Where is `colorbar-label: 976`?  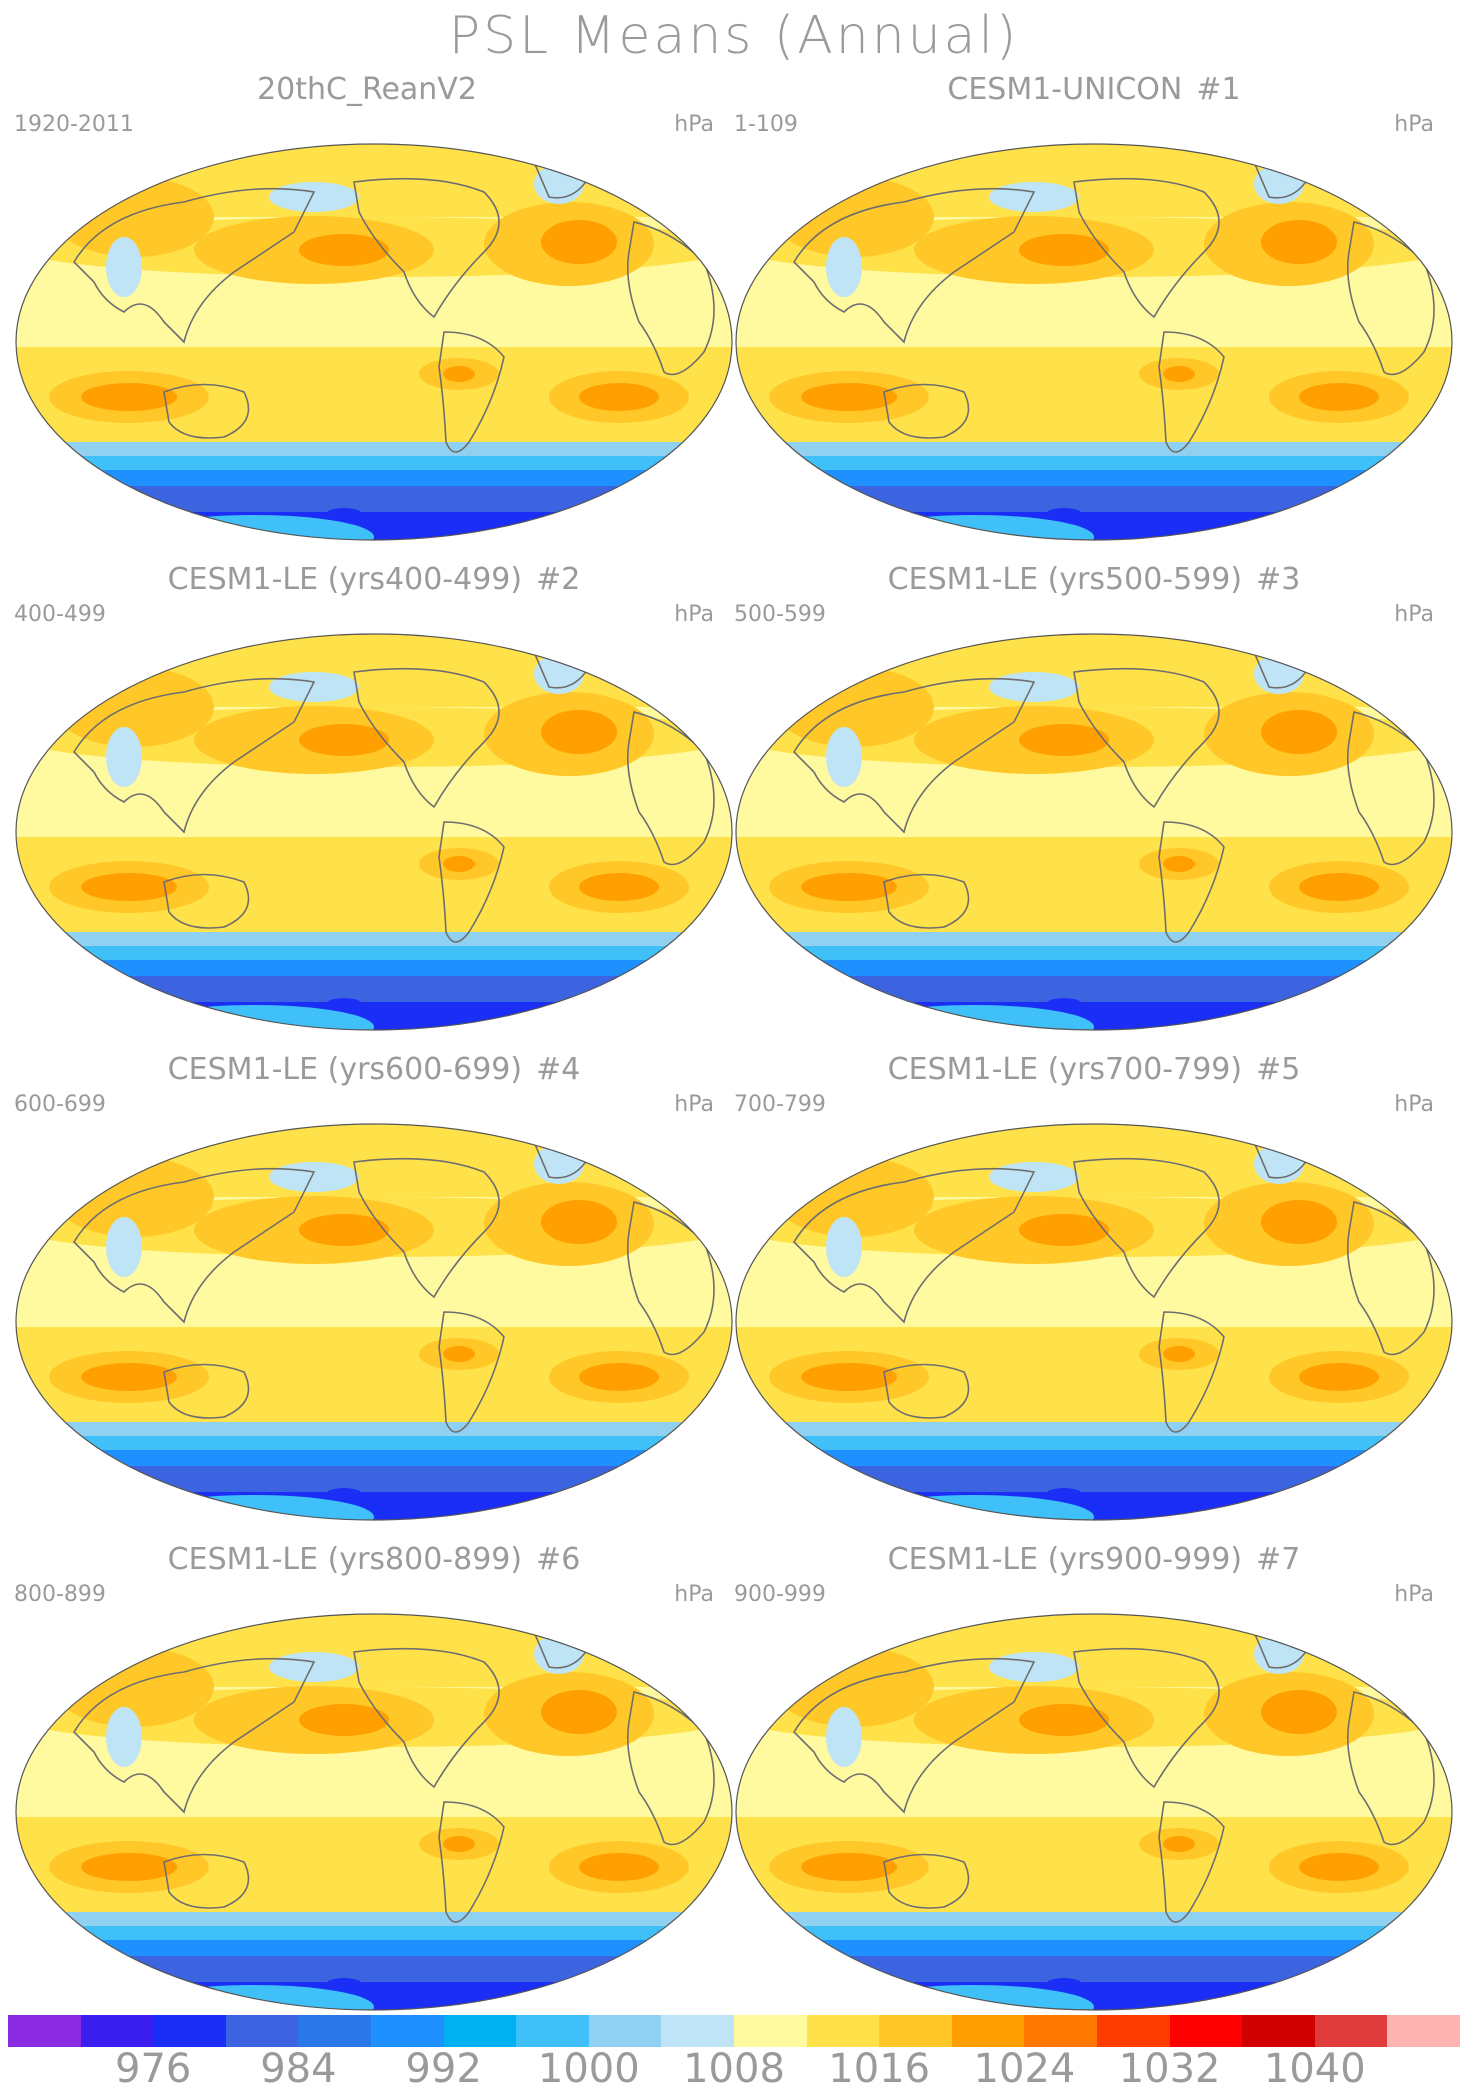
colorbar-label: 976 is located at coordinates (153, 2069).